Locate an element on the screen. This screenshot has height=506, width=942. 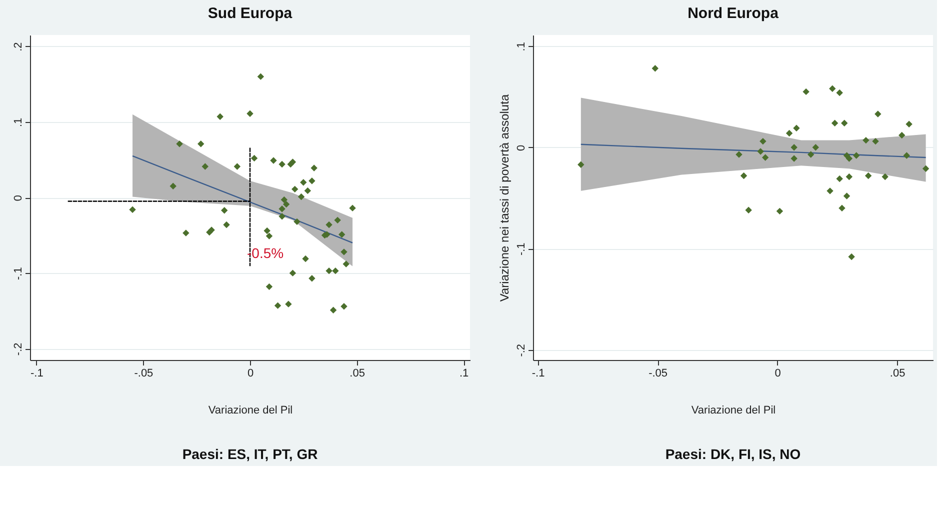
text: Paesi: ES, IT, PT, GR is located at coordinates (250, 454).